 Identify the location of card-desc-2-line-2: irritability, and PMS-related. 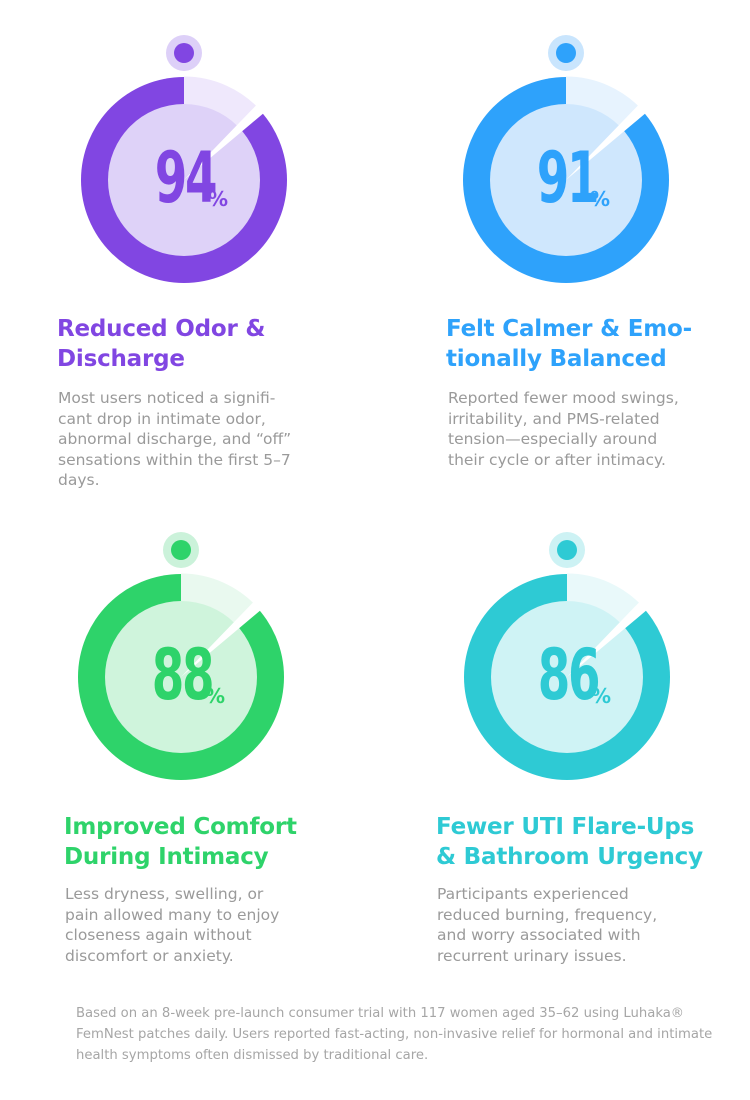
(554, 418).